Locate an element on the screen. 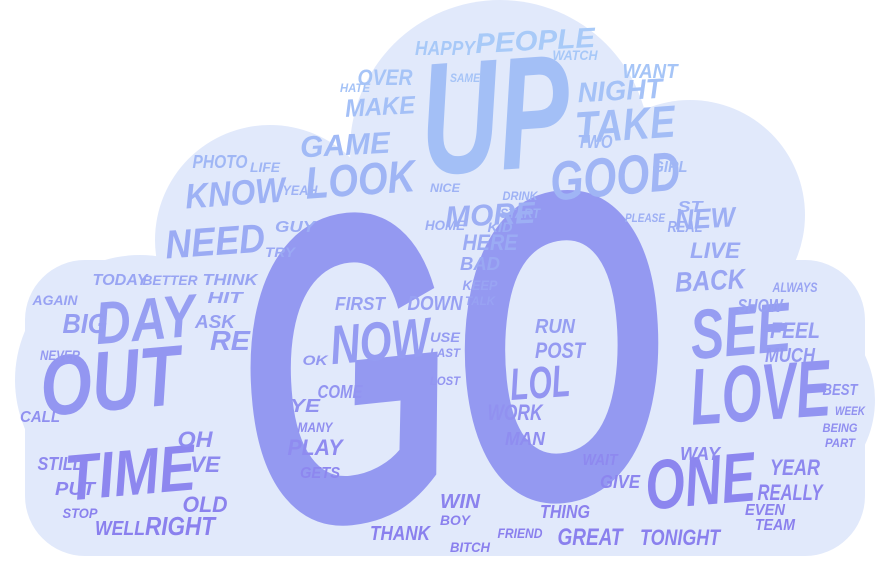  word: MAN is located at coordinates (525, 439).